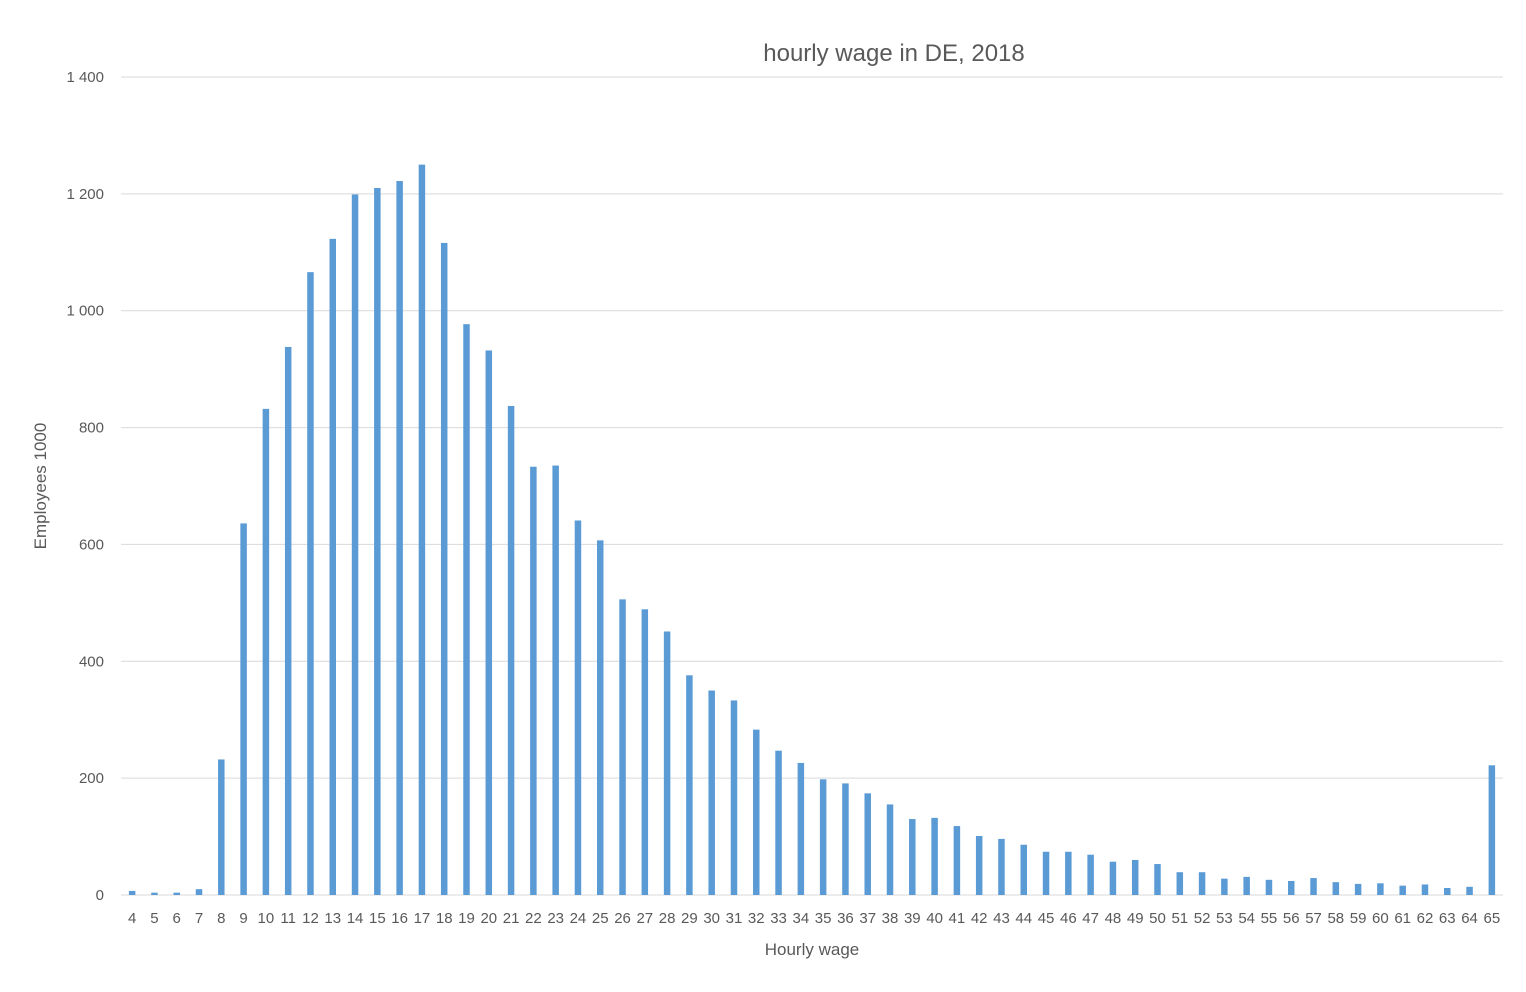 Image resolution: width=1526 pixels, height=992 pixels. I want to click on x-tick-label: 21, so click(511, 918).